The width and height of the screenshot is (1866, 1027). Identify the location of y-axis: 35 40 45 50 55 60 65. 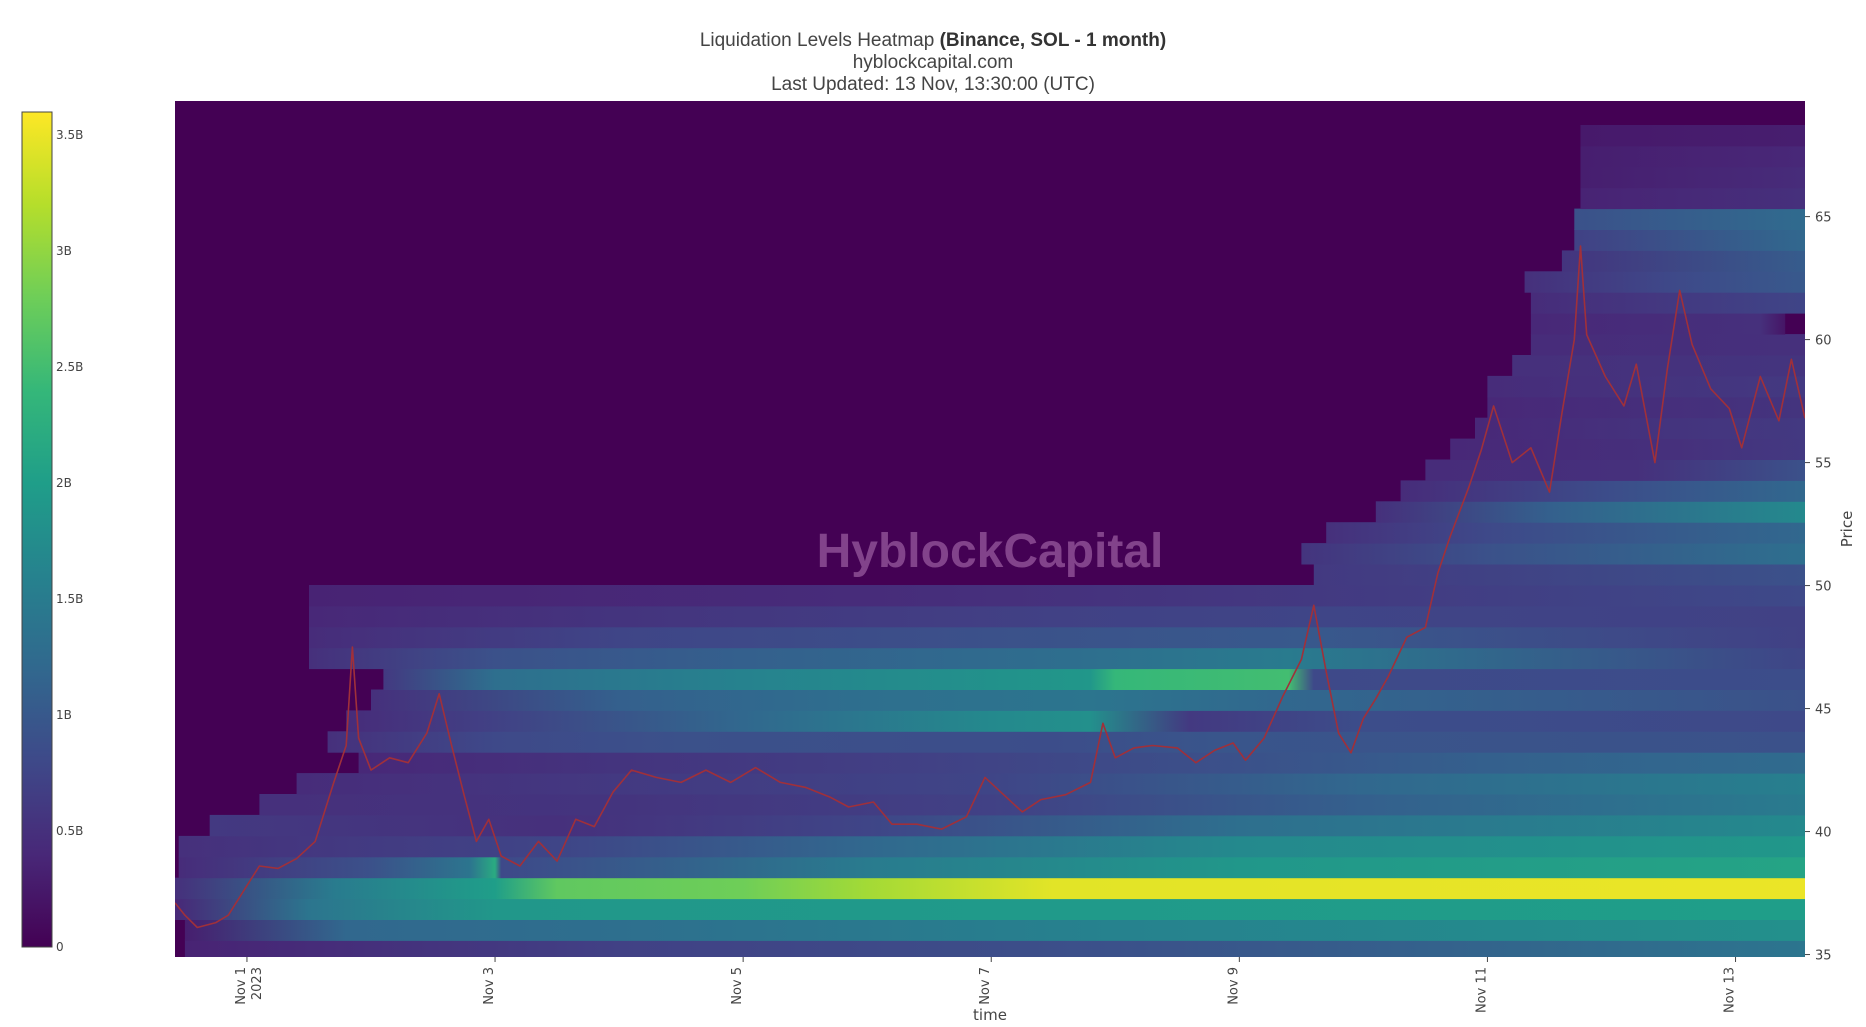
(1818, 587).